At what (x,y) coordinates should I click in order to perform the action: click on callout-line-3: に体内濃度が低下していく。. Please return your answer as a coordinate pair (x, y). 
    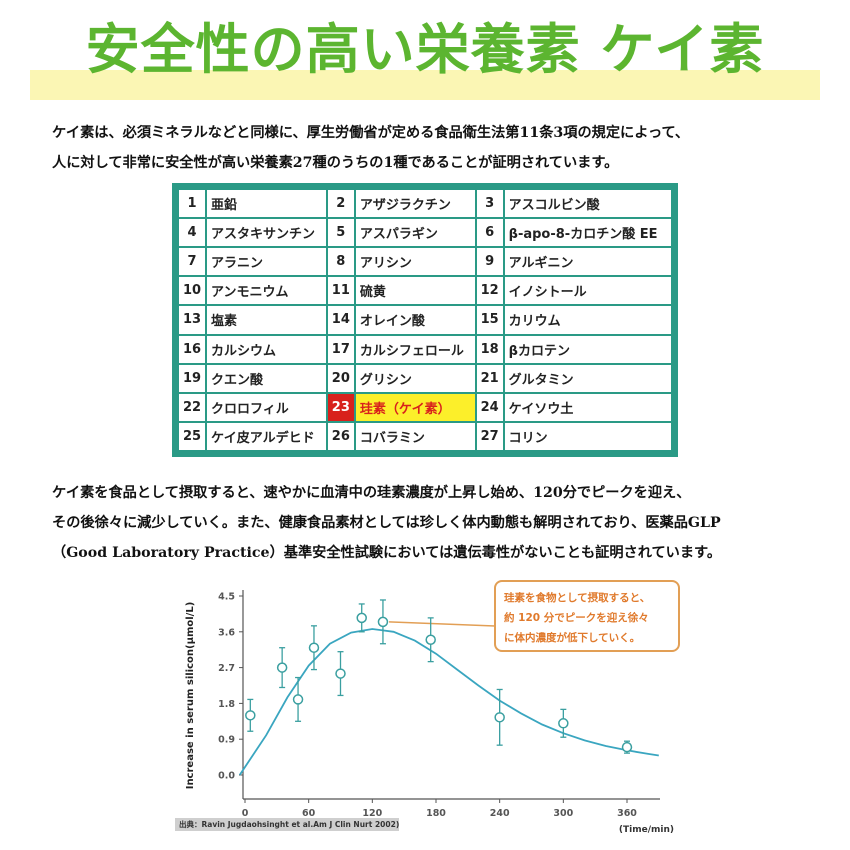
    Looking at the image, I should click on (572, 638).